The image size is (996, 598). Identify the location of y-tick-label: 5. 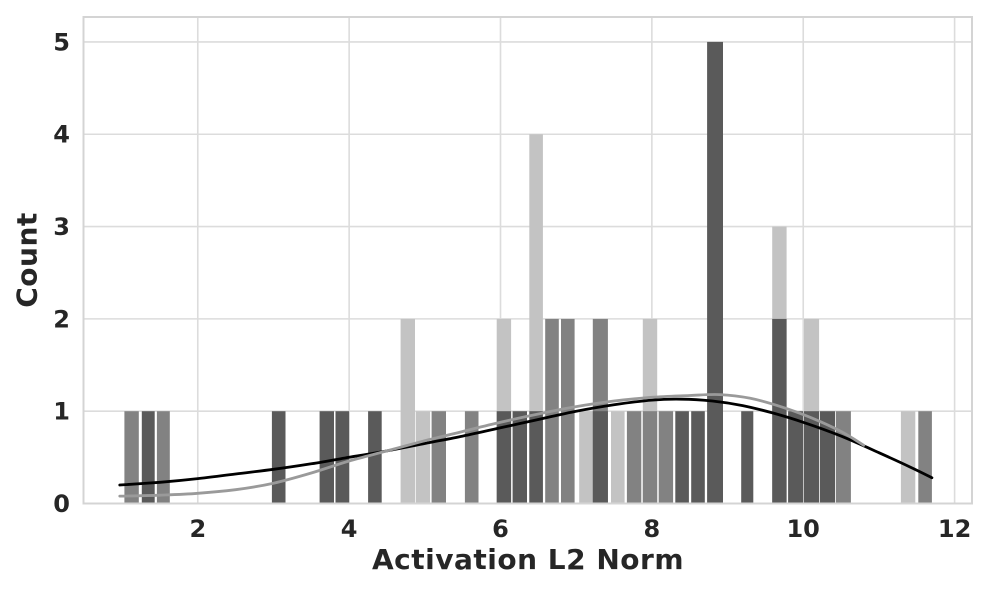
(61, 42).